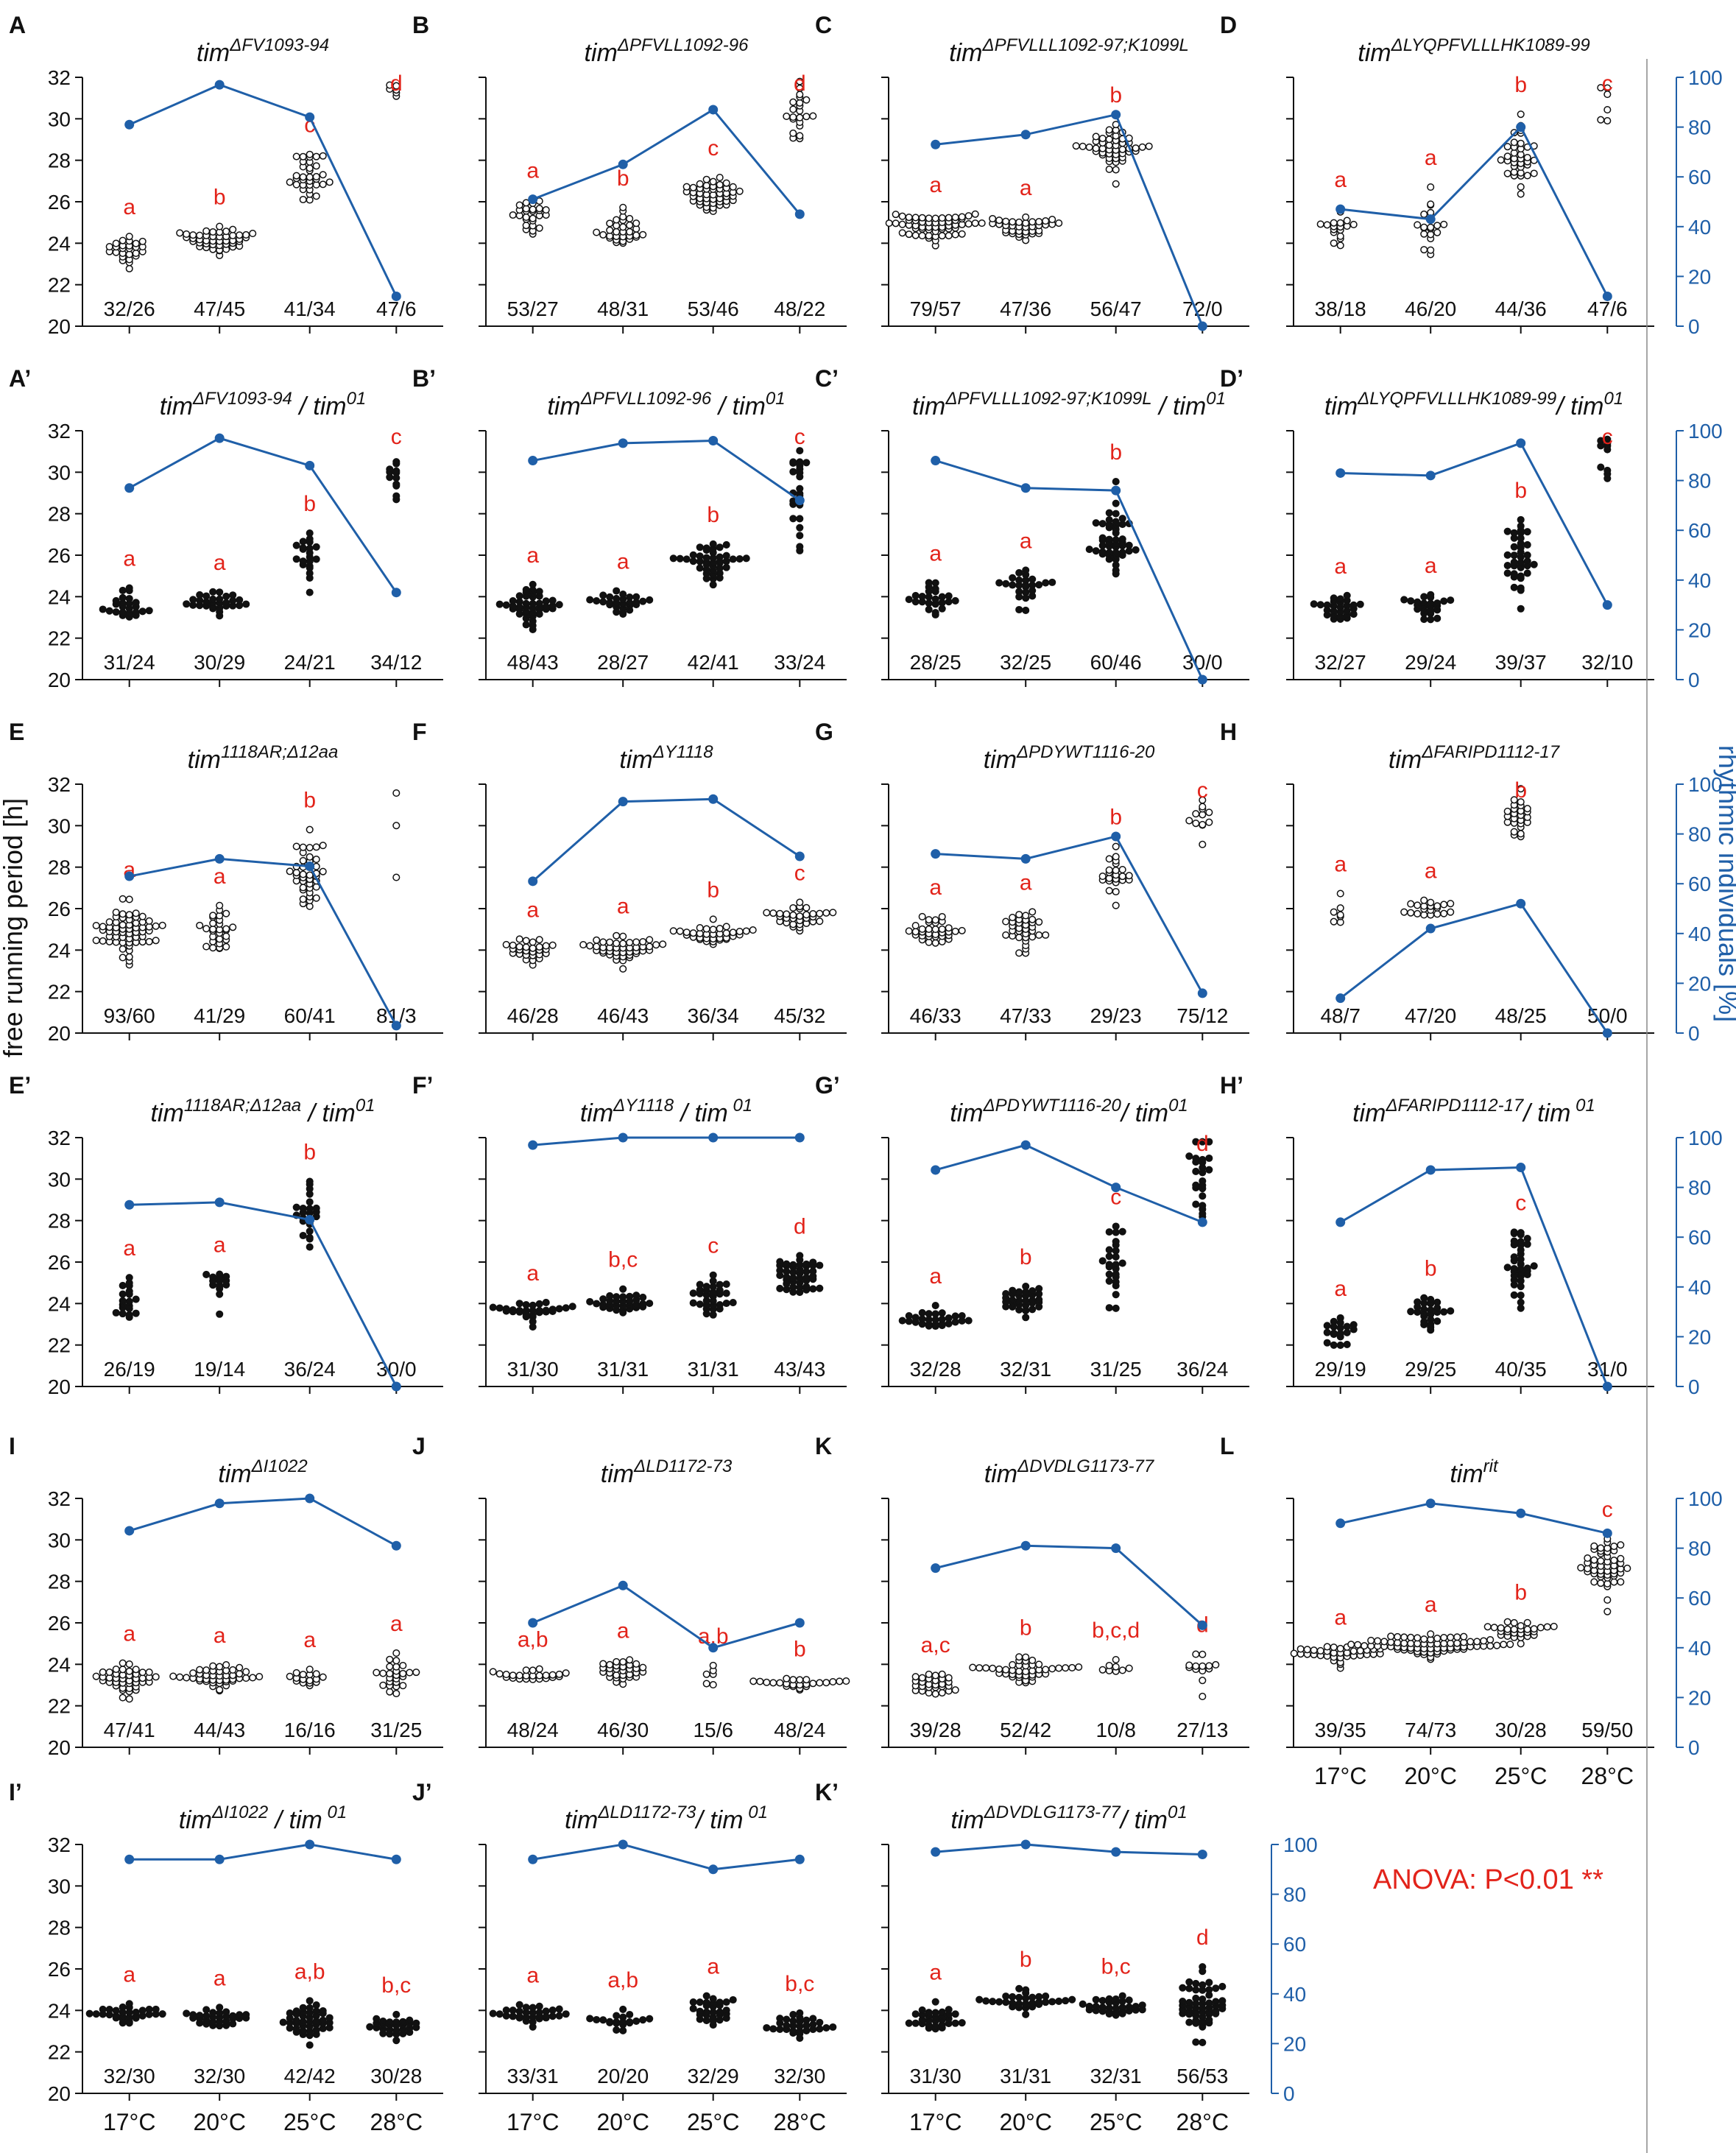  Describe the element at coordinates (1025, 662) in the screenshot. I see `n-label: 32/25` at that location.